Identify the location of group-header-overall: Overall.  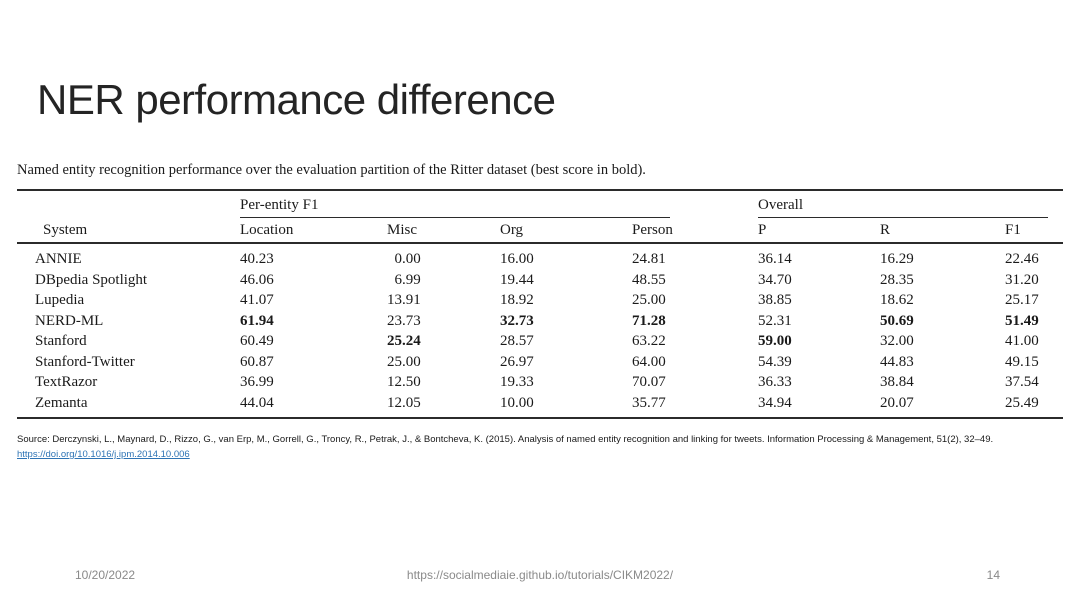
(903, 207).